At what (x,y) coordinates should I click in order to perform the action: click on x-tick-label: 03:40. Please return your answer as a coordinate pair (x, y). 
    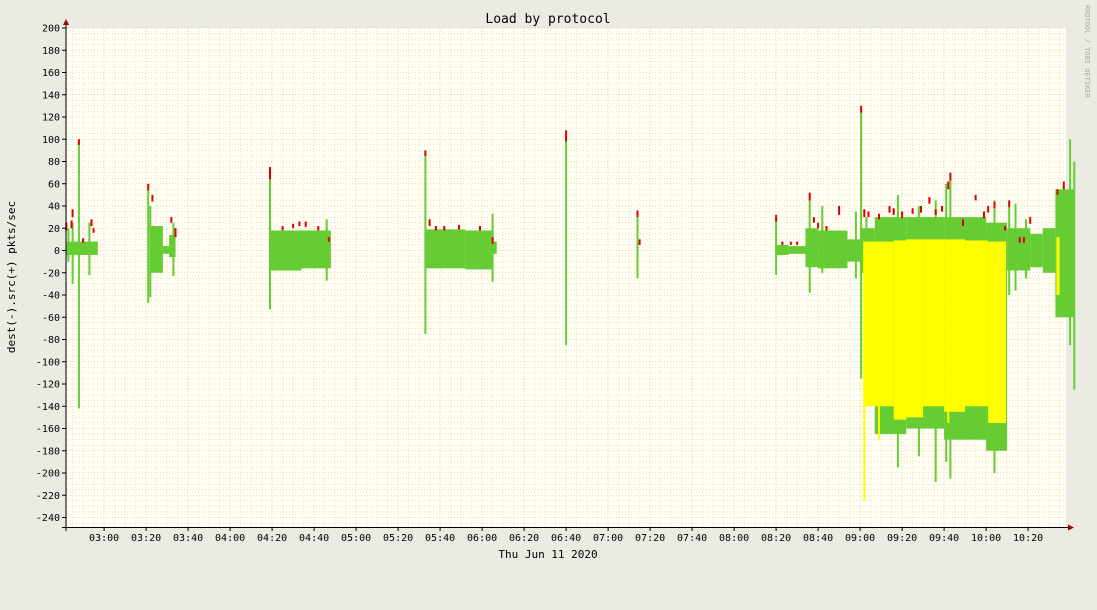
    Looking at the image, I should click on (188, 538).